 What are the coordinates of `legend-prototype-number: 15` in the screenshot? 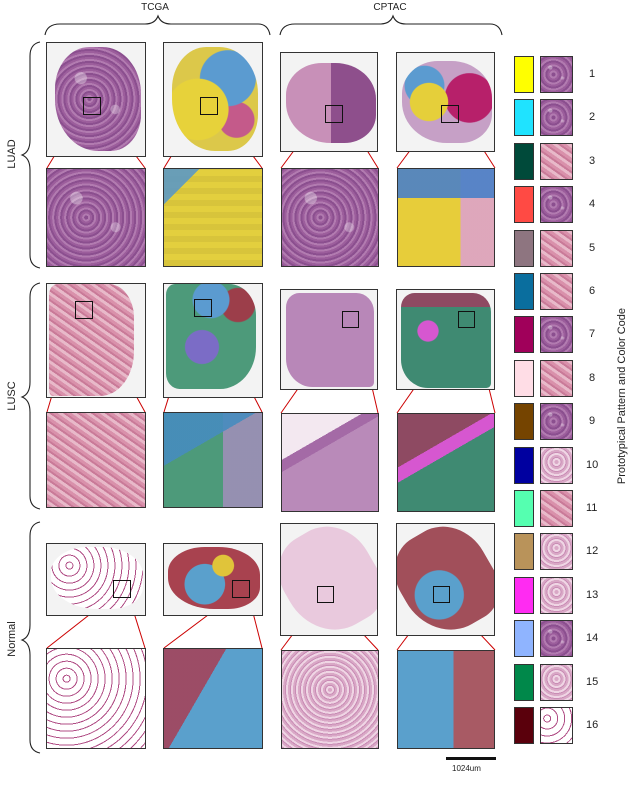 It's located at (592, 681).